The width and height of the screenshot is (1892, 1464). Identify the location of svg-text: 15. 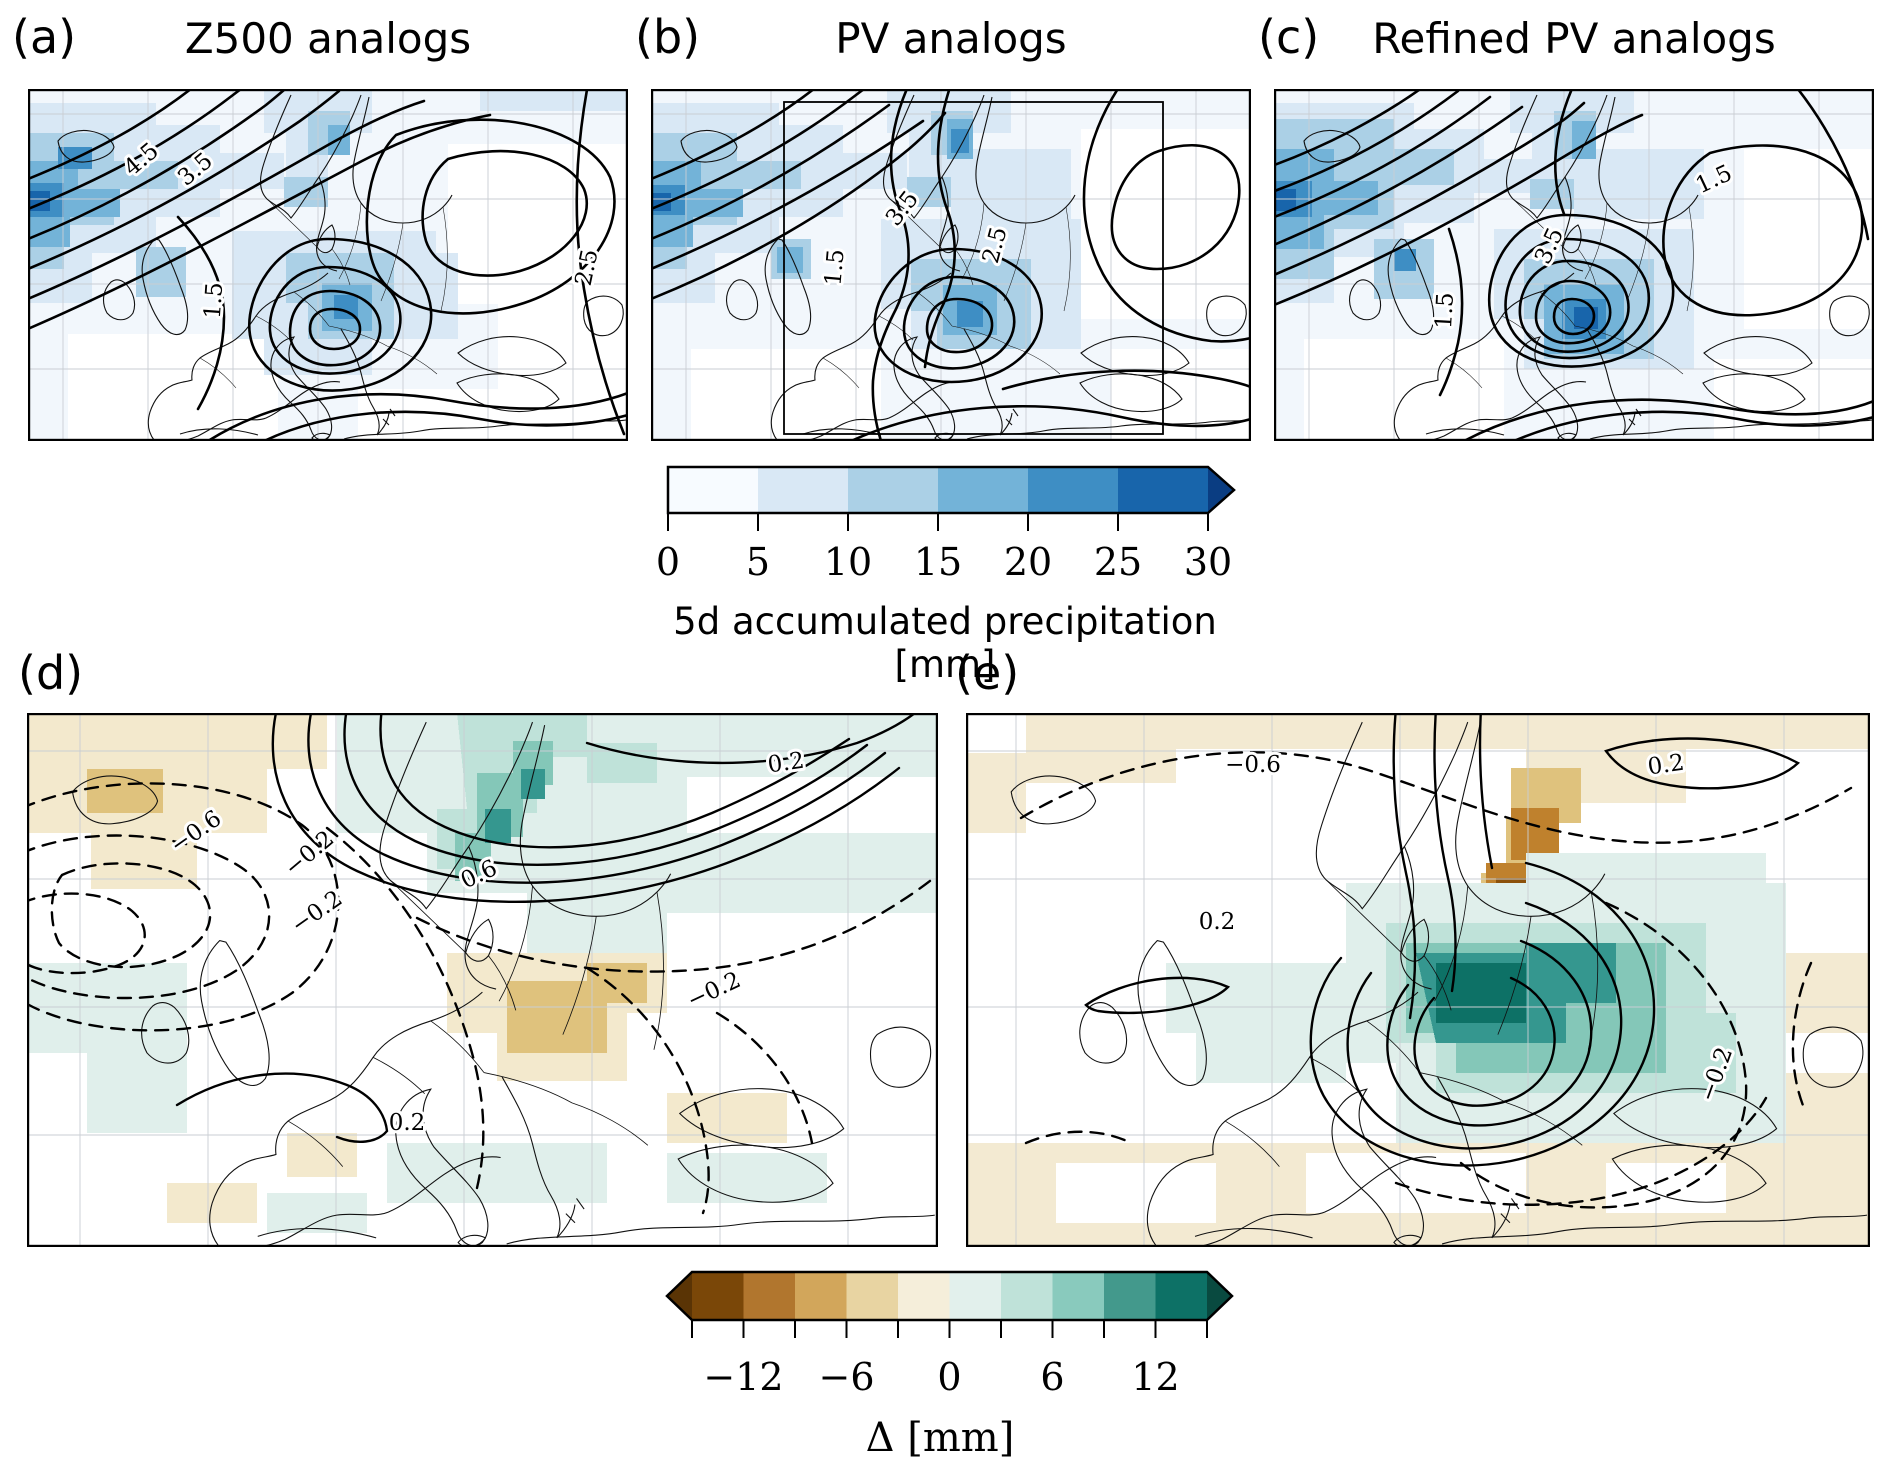
(938, 562).